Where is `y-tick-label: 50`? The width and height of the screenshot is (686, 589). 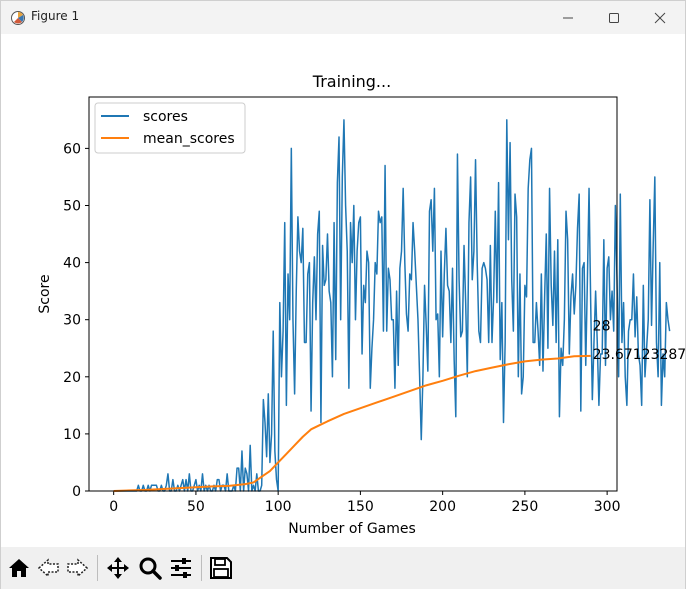 y-tick-label: 50 is located at coordinates (72, 206).